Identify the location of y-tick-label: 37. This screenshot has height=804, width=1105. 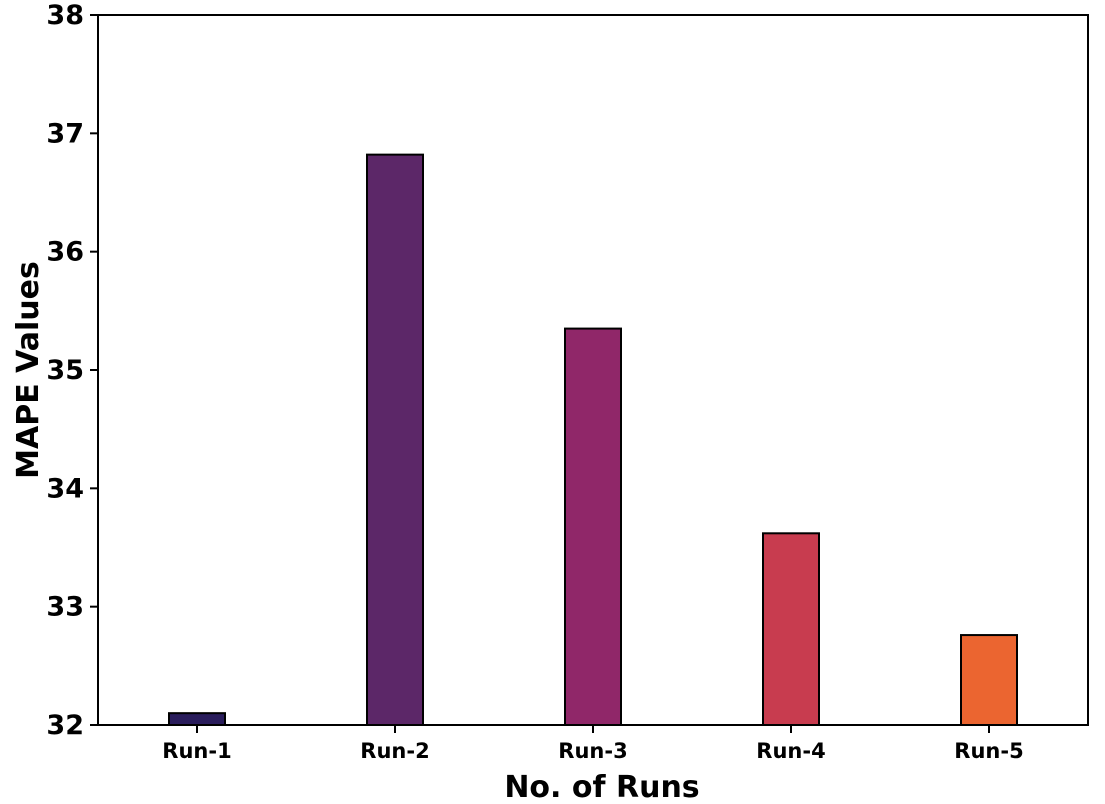
(65, 133).